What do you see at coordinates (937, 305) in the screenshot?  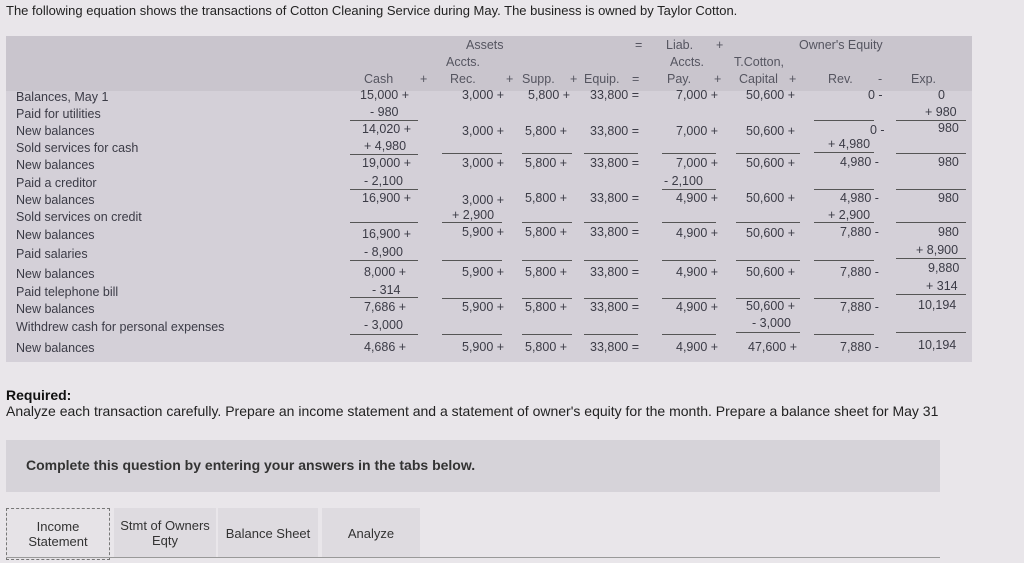 I see `cell-expenses: 10,194` at bounding box center [937, 305].